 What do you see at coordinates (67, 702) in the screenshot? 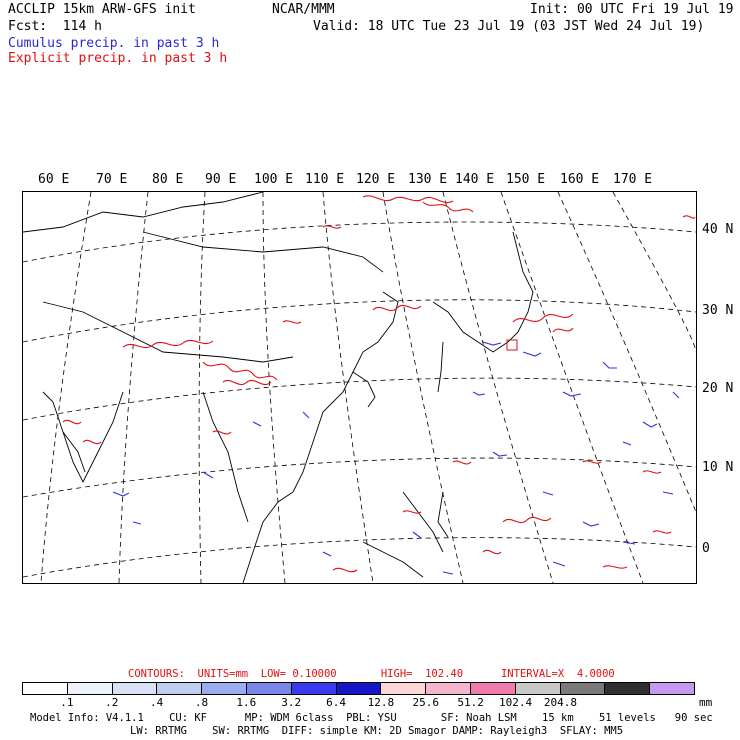
I see `tick-label: .1` at bounding box center [67, 702].